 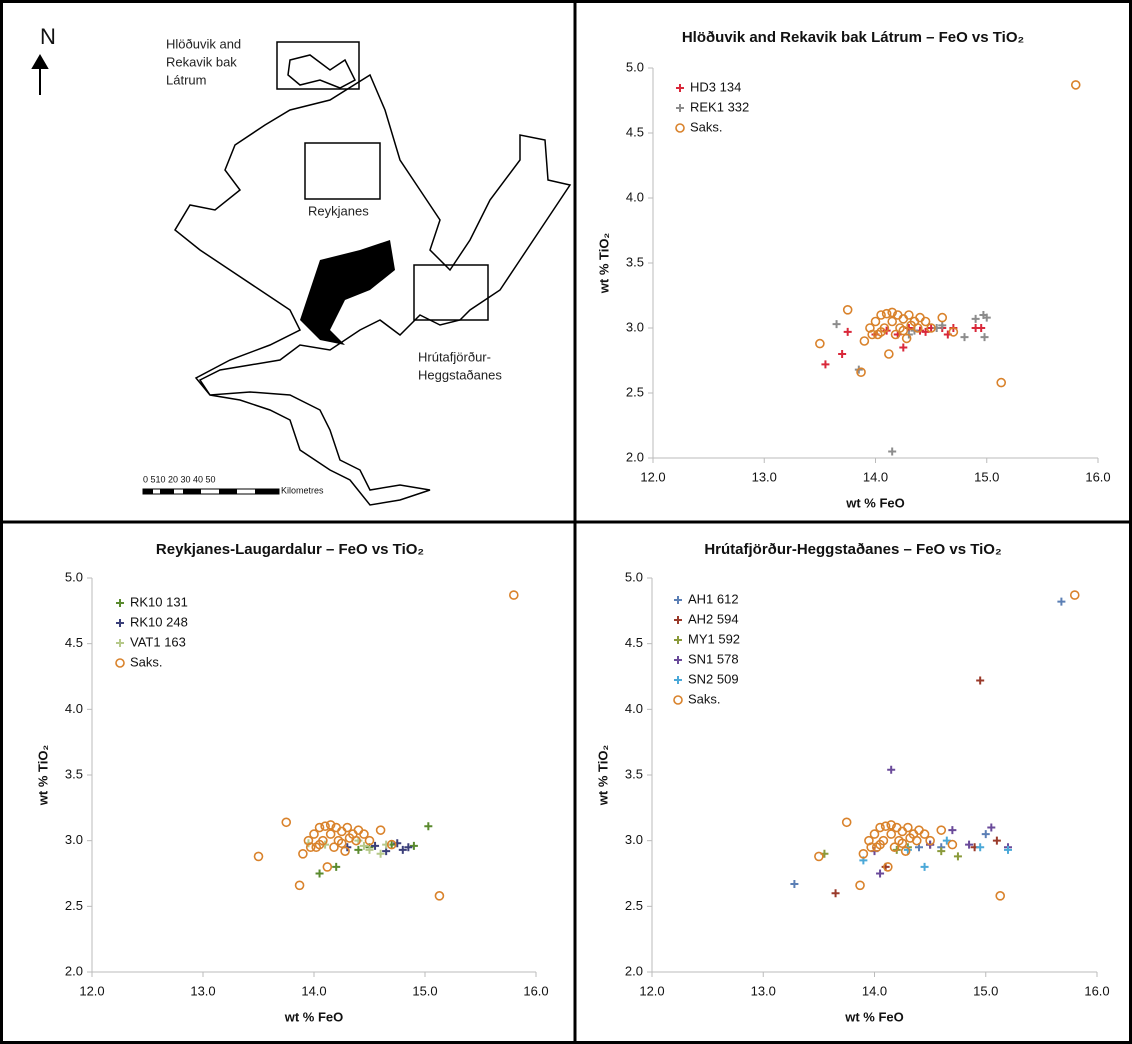 I want to click on legend-label: VAT1 163, so click(x=158, y=641).